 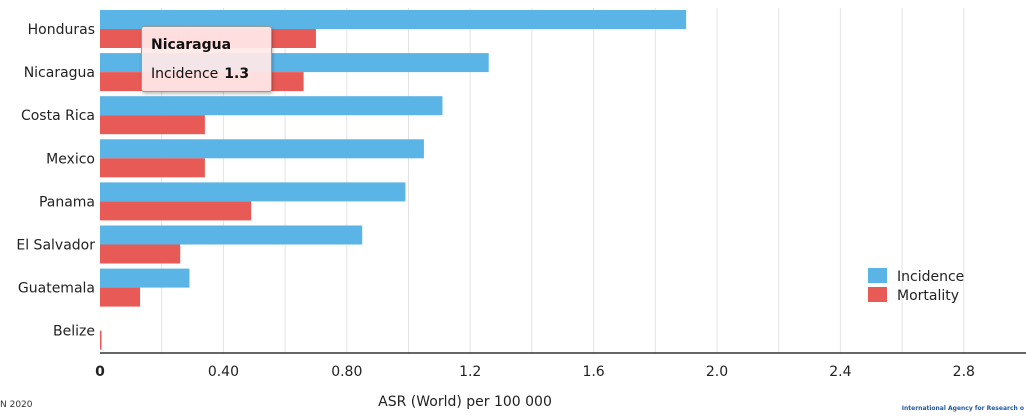 What do you see at coordinates (928, 296) in the screenshot?
I see `legend-label-mortality: Mortality` at bounding box center [928, 296].